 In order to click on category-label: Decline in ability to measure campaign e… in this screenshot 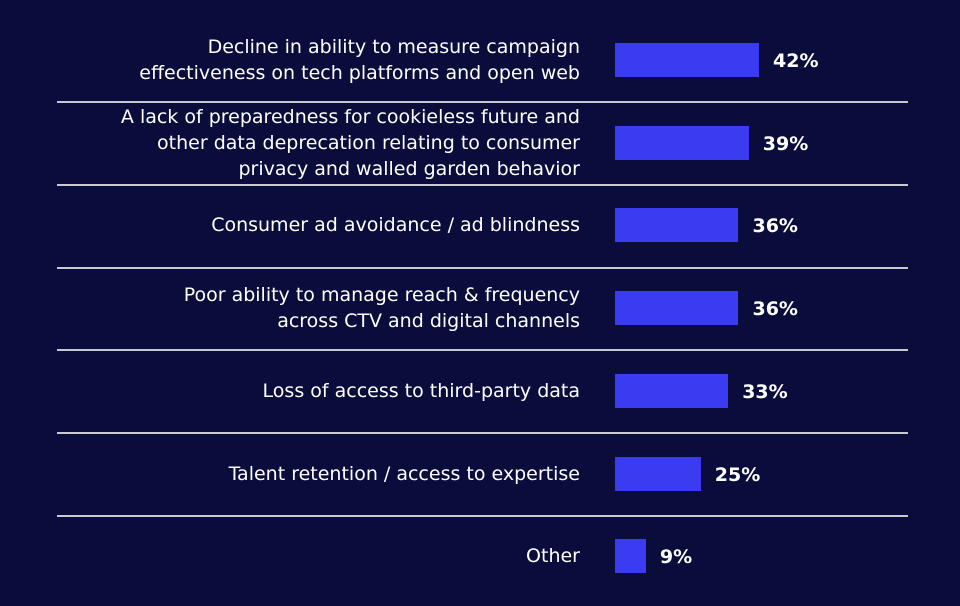, I will do `click(359, 60)`.